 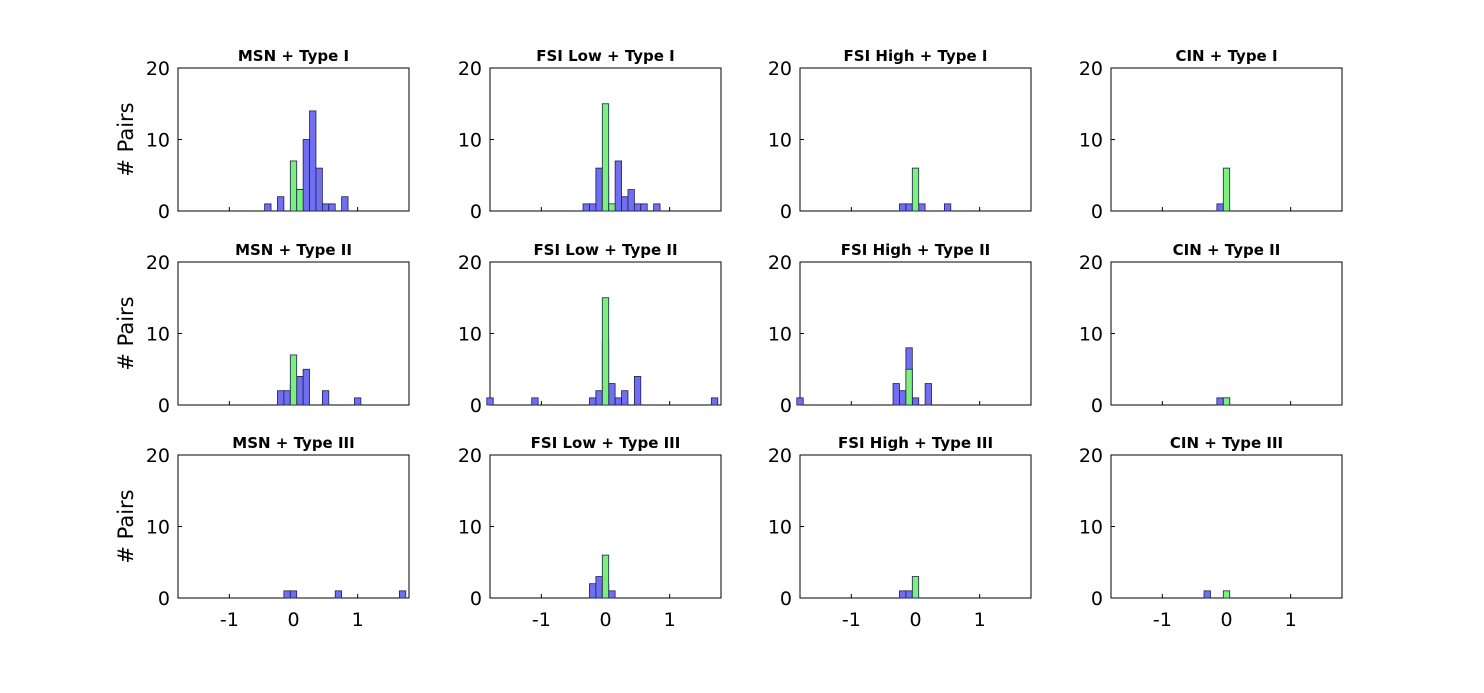 I want to click on histogram-panel: FSI Low + Type III 0 10 20 -1 0 1, so click(x=590, y=532).